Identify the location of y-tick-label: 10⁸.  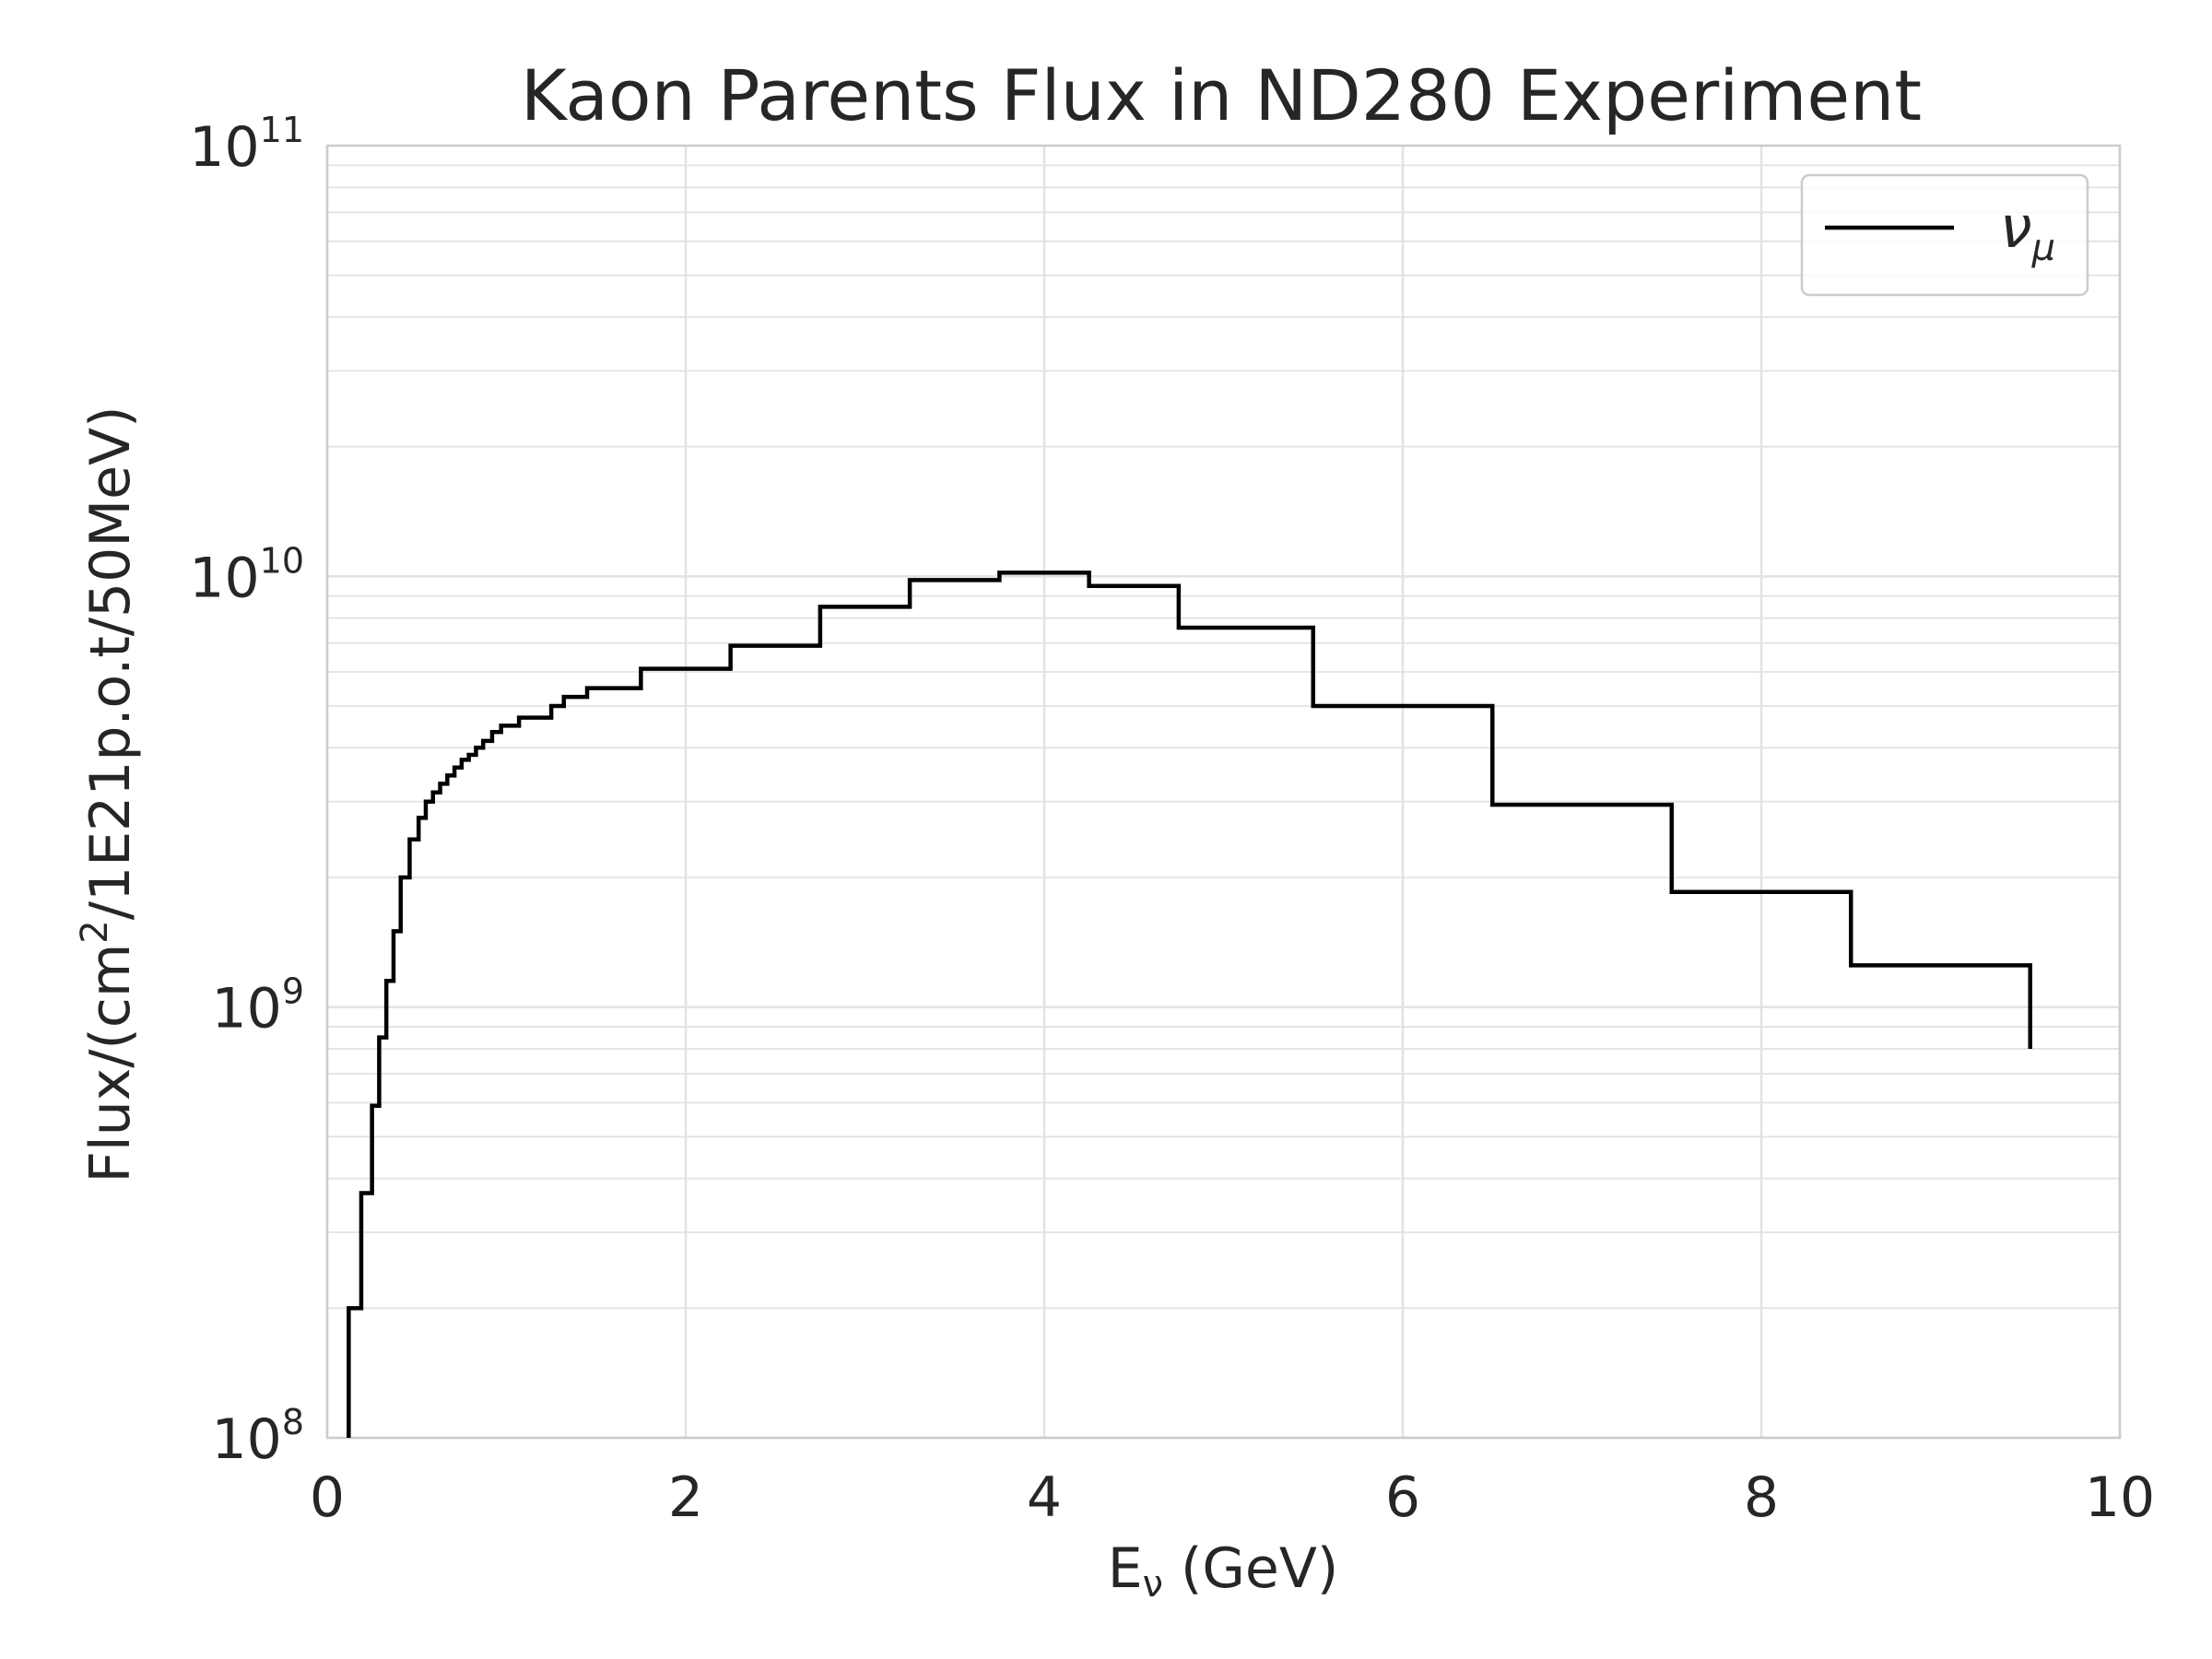
(257, 1437).